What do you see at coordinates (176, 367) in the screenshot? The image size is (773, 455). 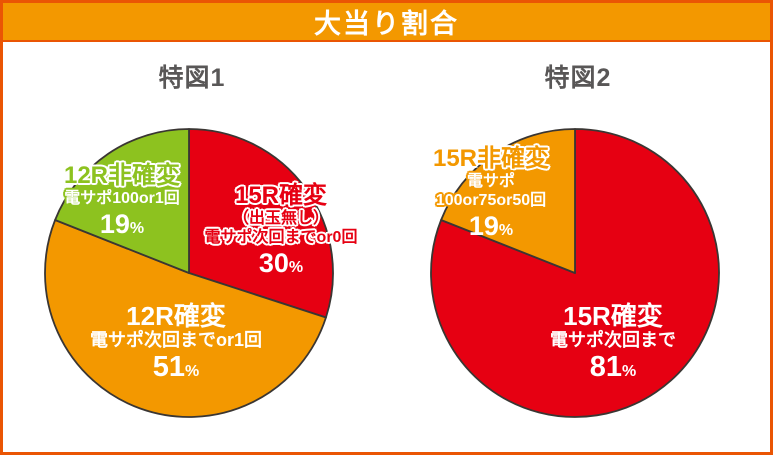 I see `slice-percent: 51%` at bounding box center [176, 367].